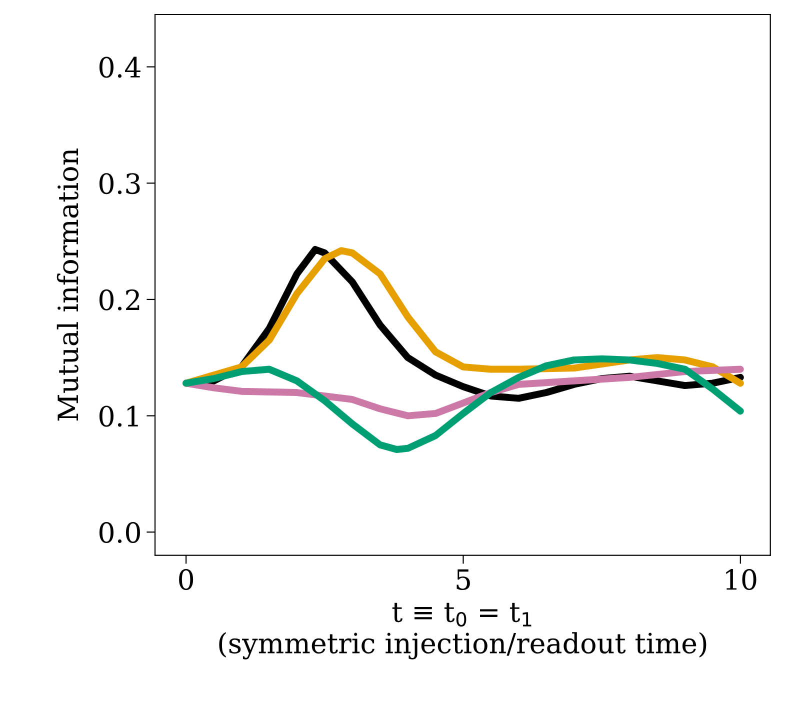 The width and height of the screenshot is (795, 725). I want to click on y-tick-label: 0.0, so click(119, 533).